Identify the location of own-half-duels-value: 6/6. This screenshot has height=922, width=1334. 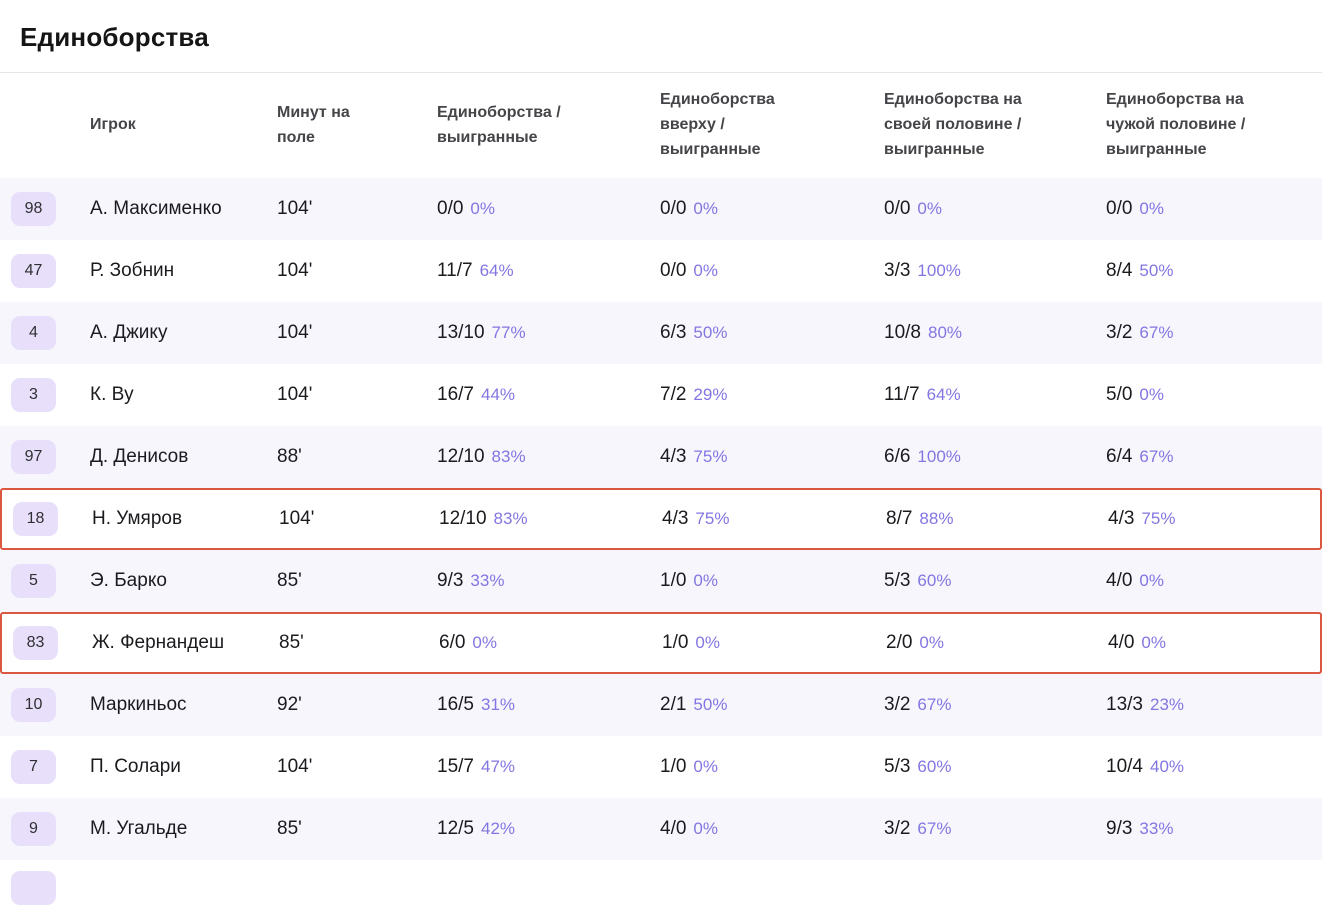
(897, 456).